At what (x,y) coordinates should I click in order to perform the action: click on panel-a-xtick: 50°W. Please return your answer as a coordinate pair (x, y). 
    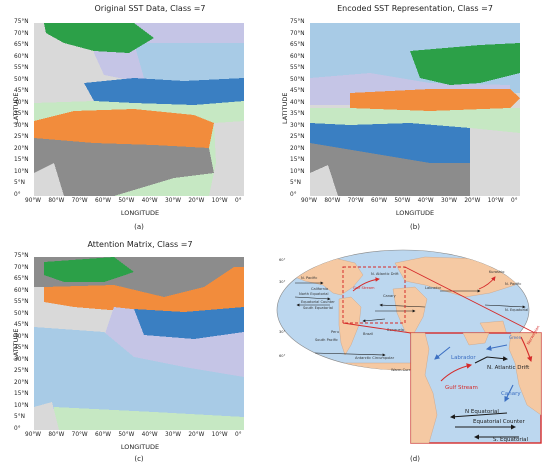
    Looking at the image, I should click on (126, 201).